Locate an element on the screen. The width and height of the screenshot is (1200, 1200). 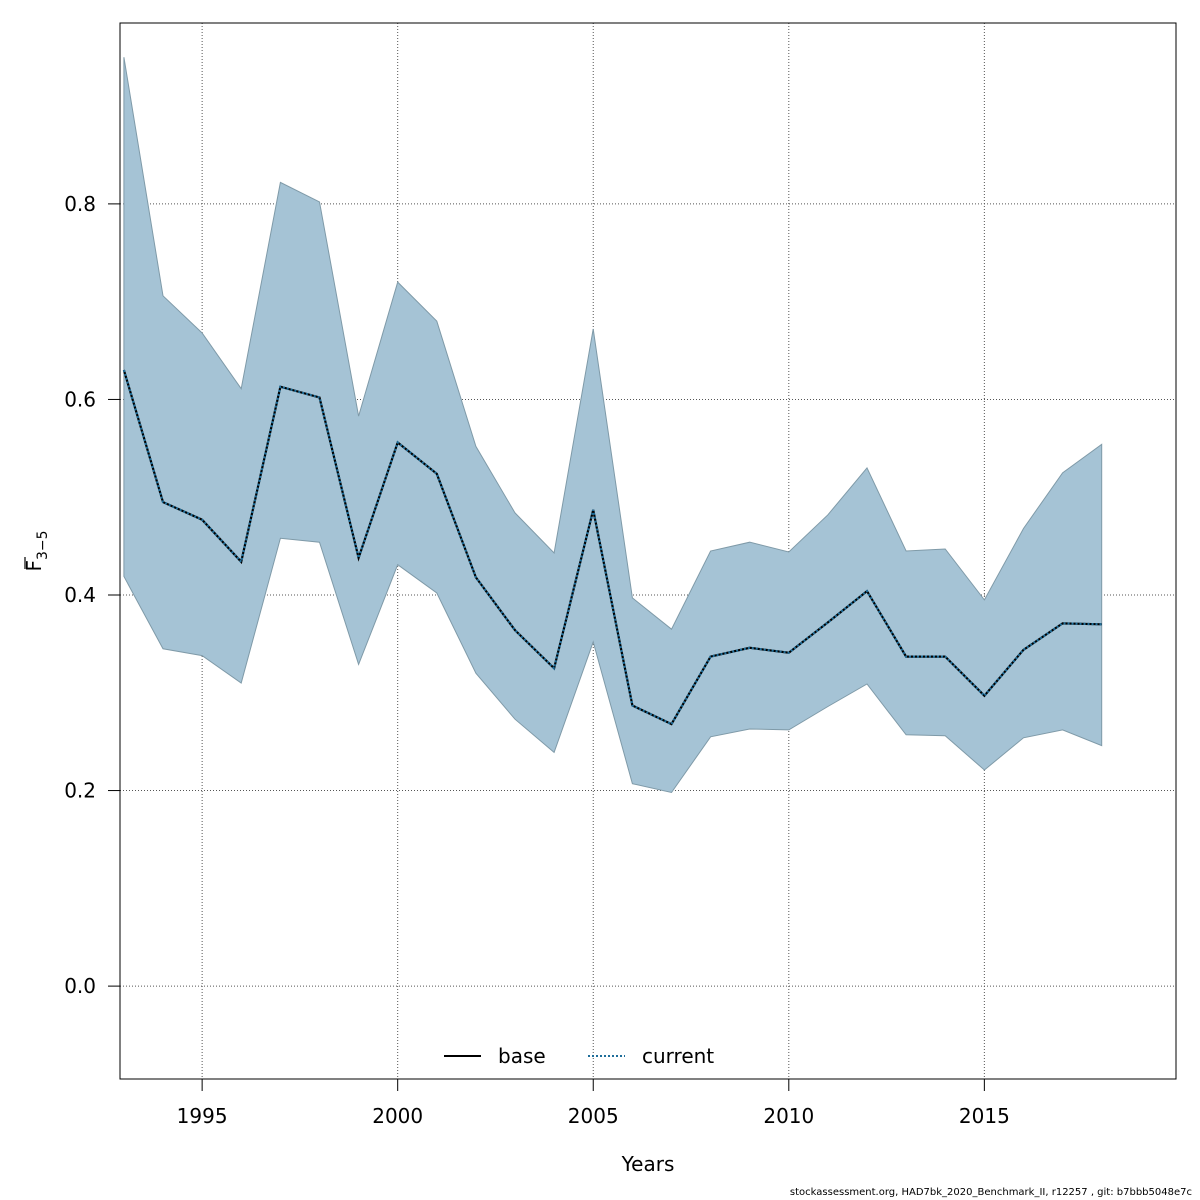
y-axis: 0.0 0.2 0.4 0.6 0.8 is located at coordinates (92, 595).